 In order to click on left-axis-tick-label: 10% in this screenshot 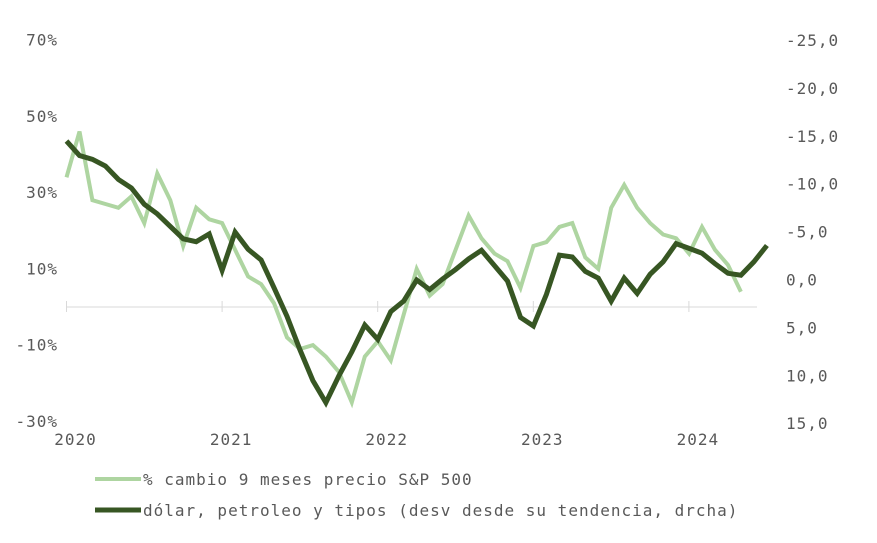, I will do `click(42, 268)`.